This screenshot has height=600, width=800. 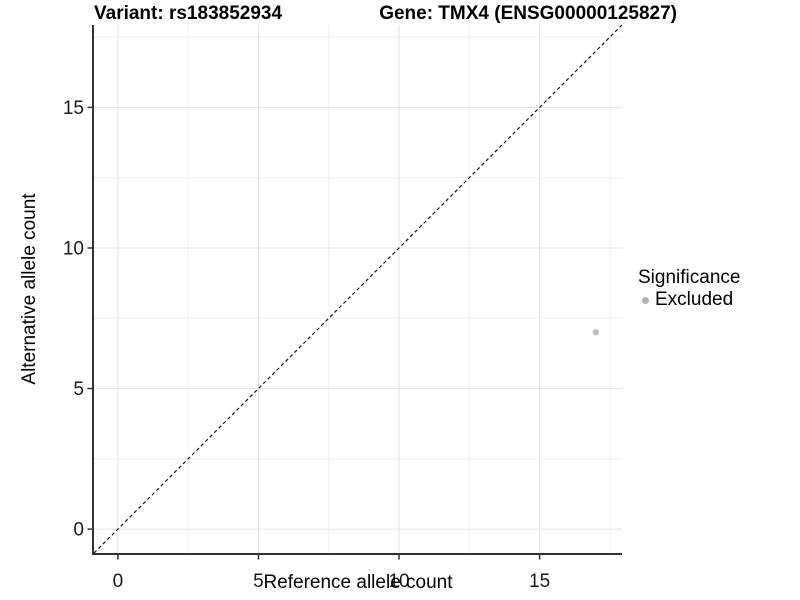 What do you see at coordinates (358, 582) in the screenshot?
I see `x-axis-label: Reference allele count` at bounding box center [358, 582].